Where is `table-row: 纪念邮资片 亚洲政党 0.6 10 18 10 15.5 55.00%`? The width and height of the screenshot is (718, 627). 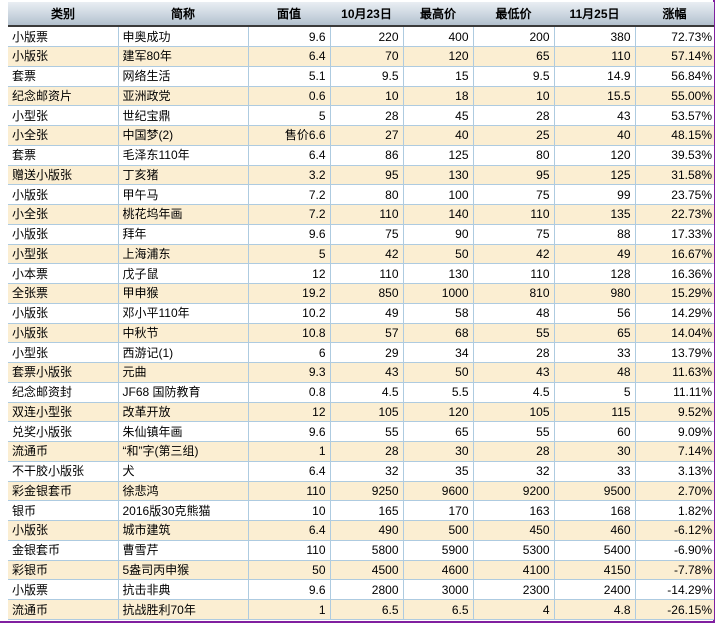
table-row: 纪念邮资片 亚洲政党 0.6 10 18 10 15.5 55.00% is located at coordinates (361, 96).